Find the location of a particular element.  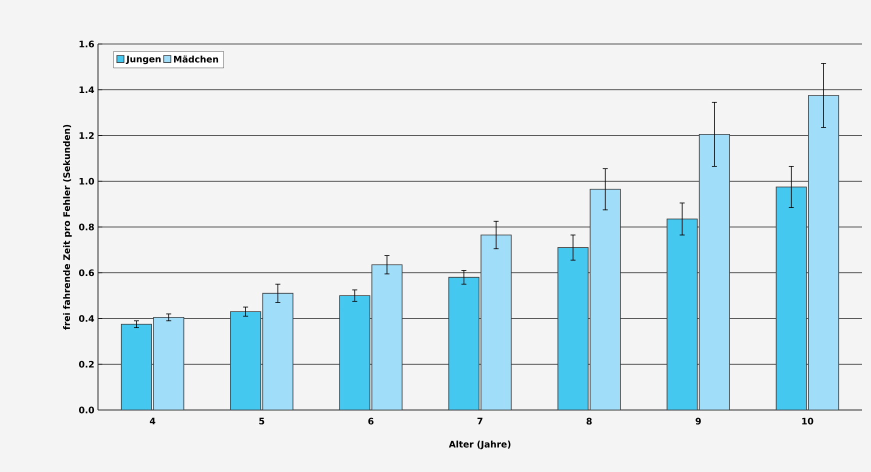

y-tick-label: 0.6 is located at coordinates (86, 272).